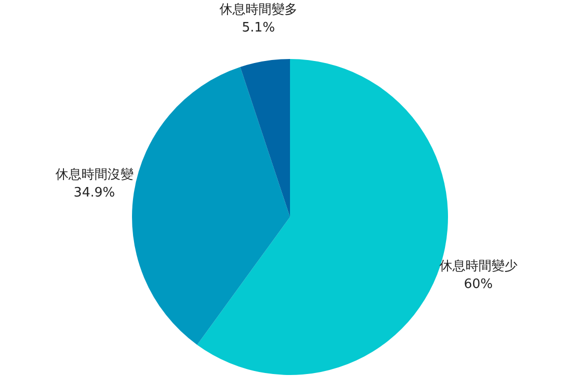 This screenshot has width=580, height=382. Describe the element at coordinates (258, 10) in the screenshot. I see `slice-label: 休息時間變多` at that location.